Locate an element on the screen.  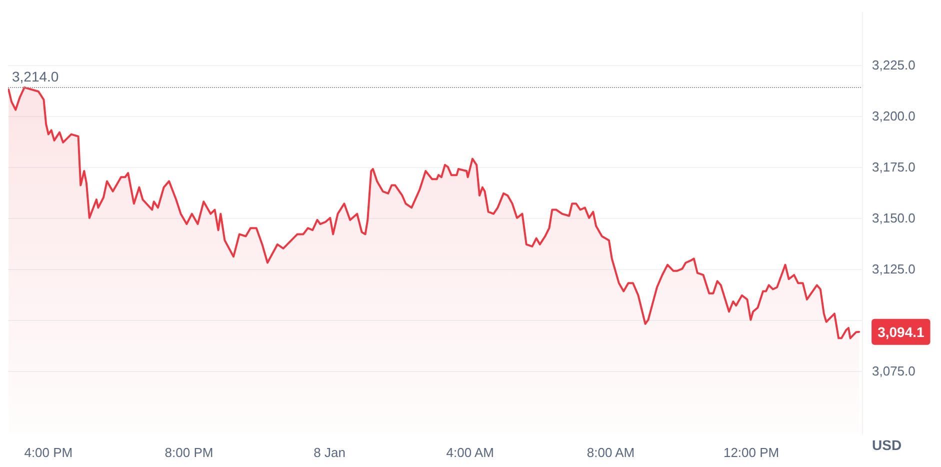
y-tick-label: 3,075.0 is located at coordinates (894, 370).